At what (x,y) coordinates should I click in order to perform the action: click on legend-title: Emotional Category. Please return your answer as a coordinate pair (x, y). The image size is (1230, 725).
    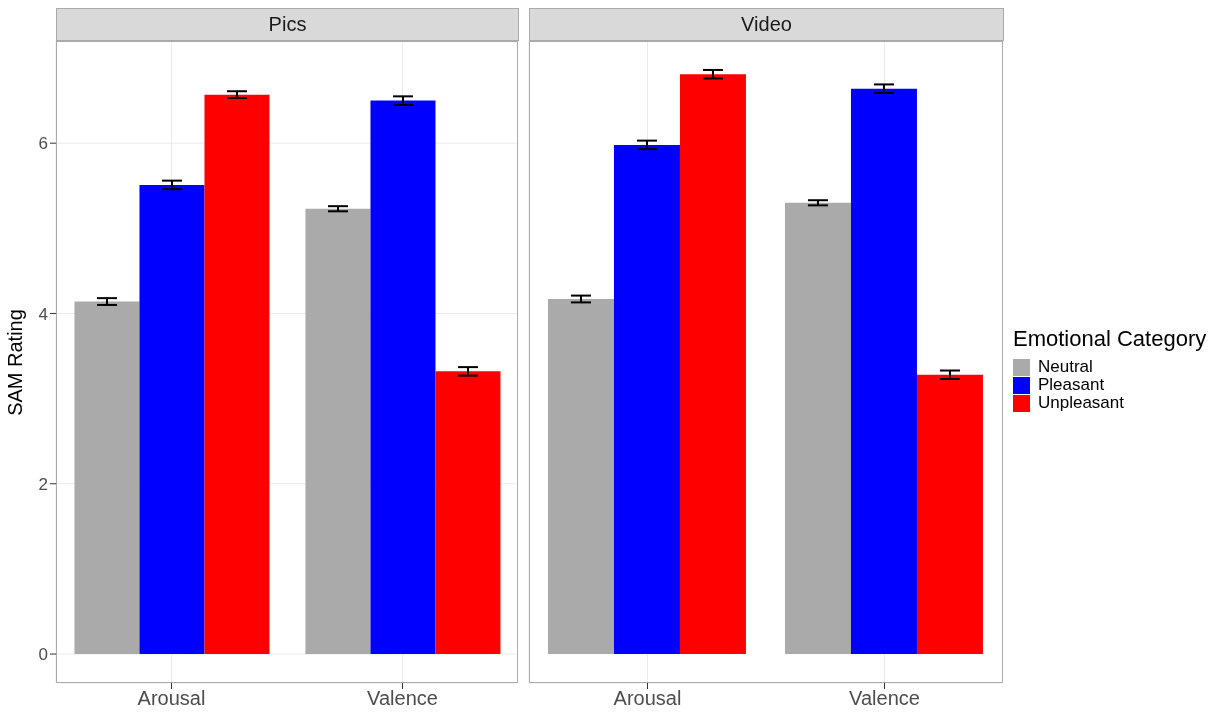
    Looking at the image, I should click on (1110, 339).